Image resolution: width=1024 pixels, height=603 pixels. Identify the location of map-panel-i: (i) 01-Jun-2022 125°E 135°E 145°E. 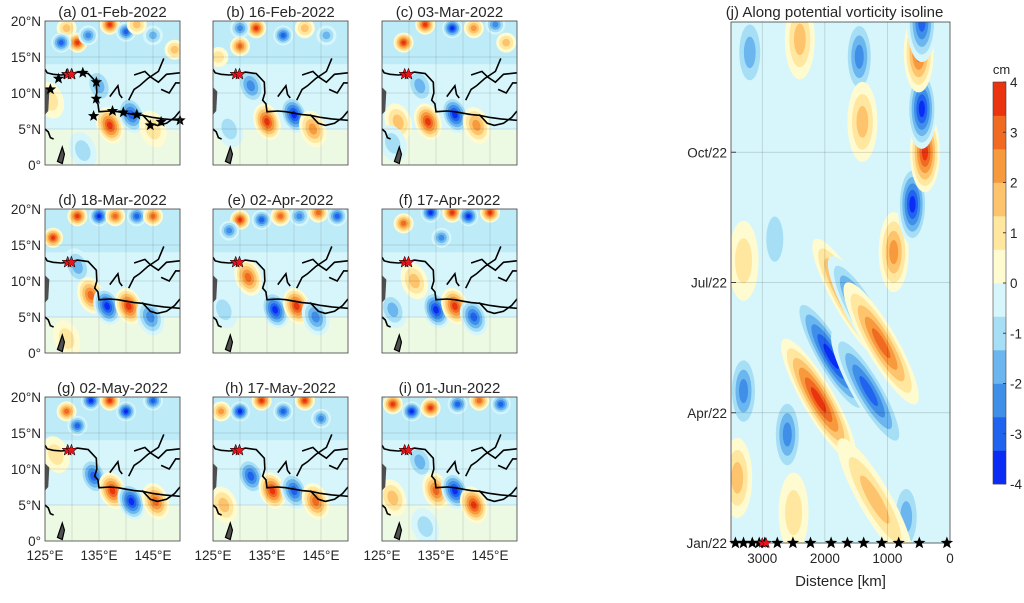
(441, 471).